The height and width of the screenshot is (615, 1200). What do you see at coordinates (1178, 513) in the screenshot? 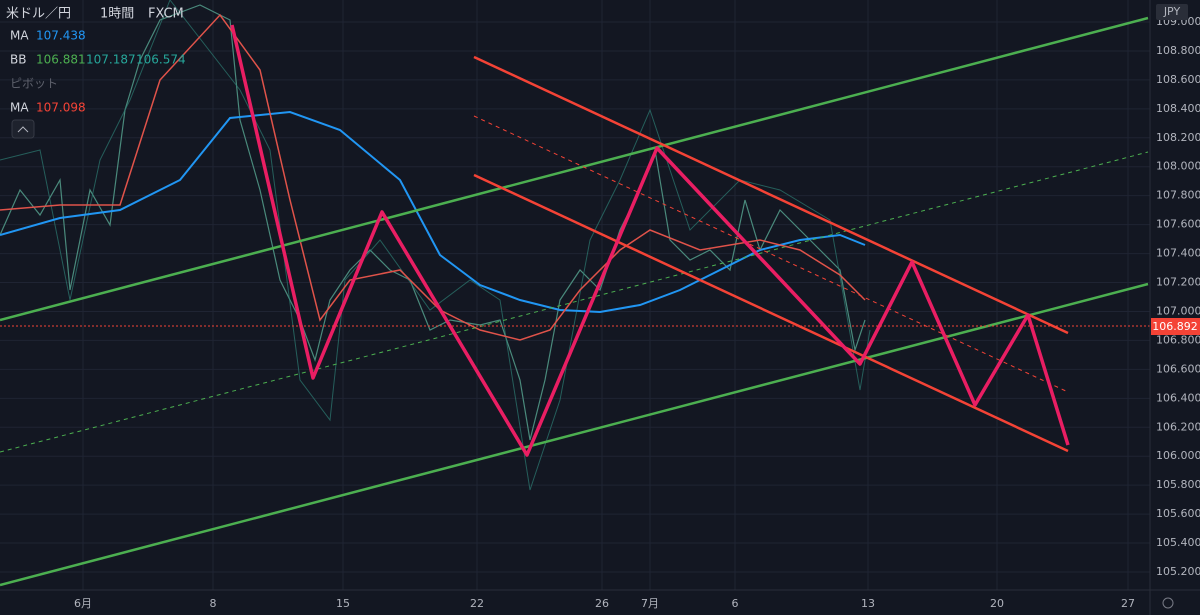
I see `price-label: 105.600` at bounding box center [1178, 513].